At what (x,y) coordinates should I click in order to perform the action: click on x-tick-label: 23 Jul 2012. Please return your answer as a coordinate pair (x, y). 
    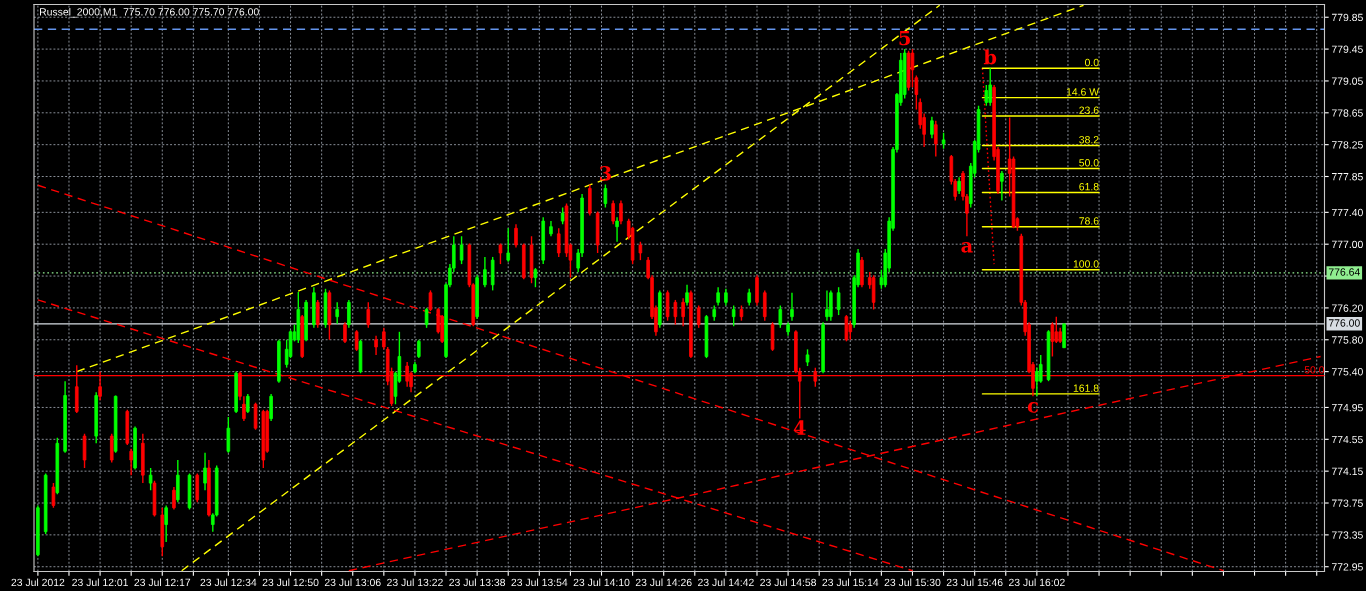
    Looking at the image, I should click on (38, 582).